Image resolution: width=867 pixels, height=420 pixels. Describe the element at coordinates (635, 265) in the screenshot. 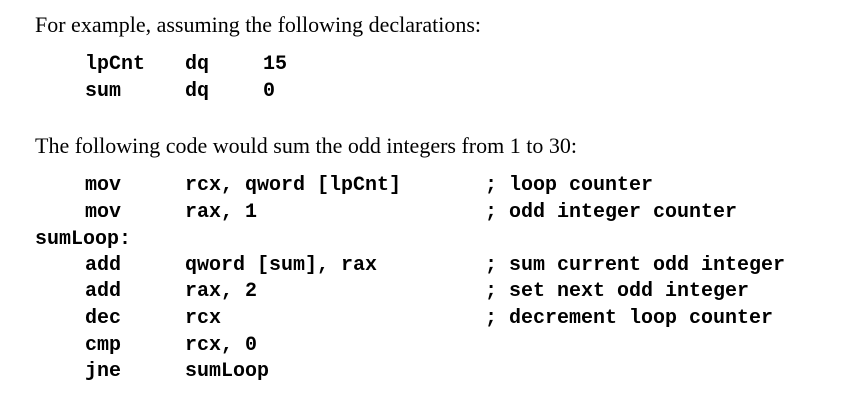

I see `instruction-comment: ; sum current odd integer` at that location.